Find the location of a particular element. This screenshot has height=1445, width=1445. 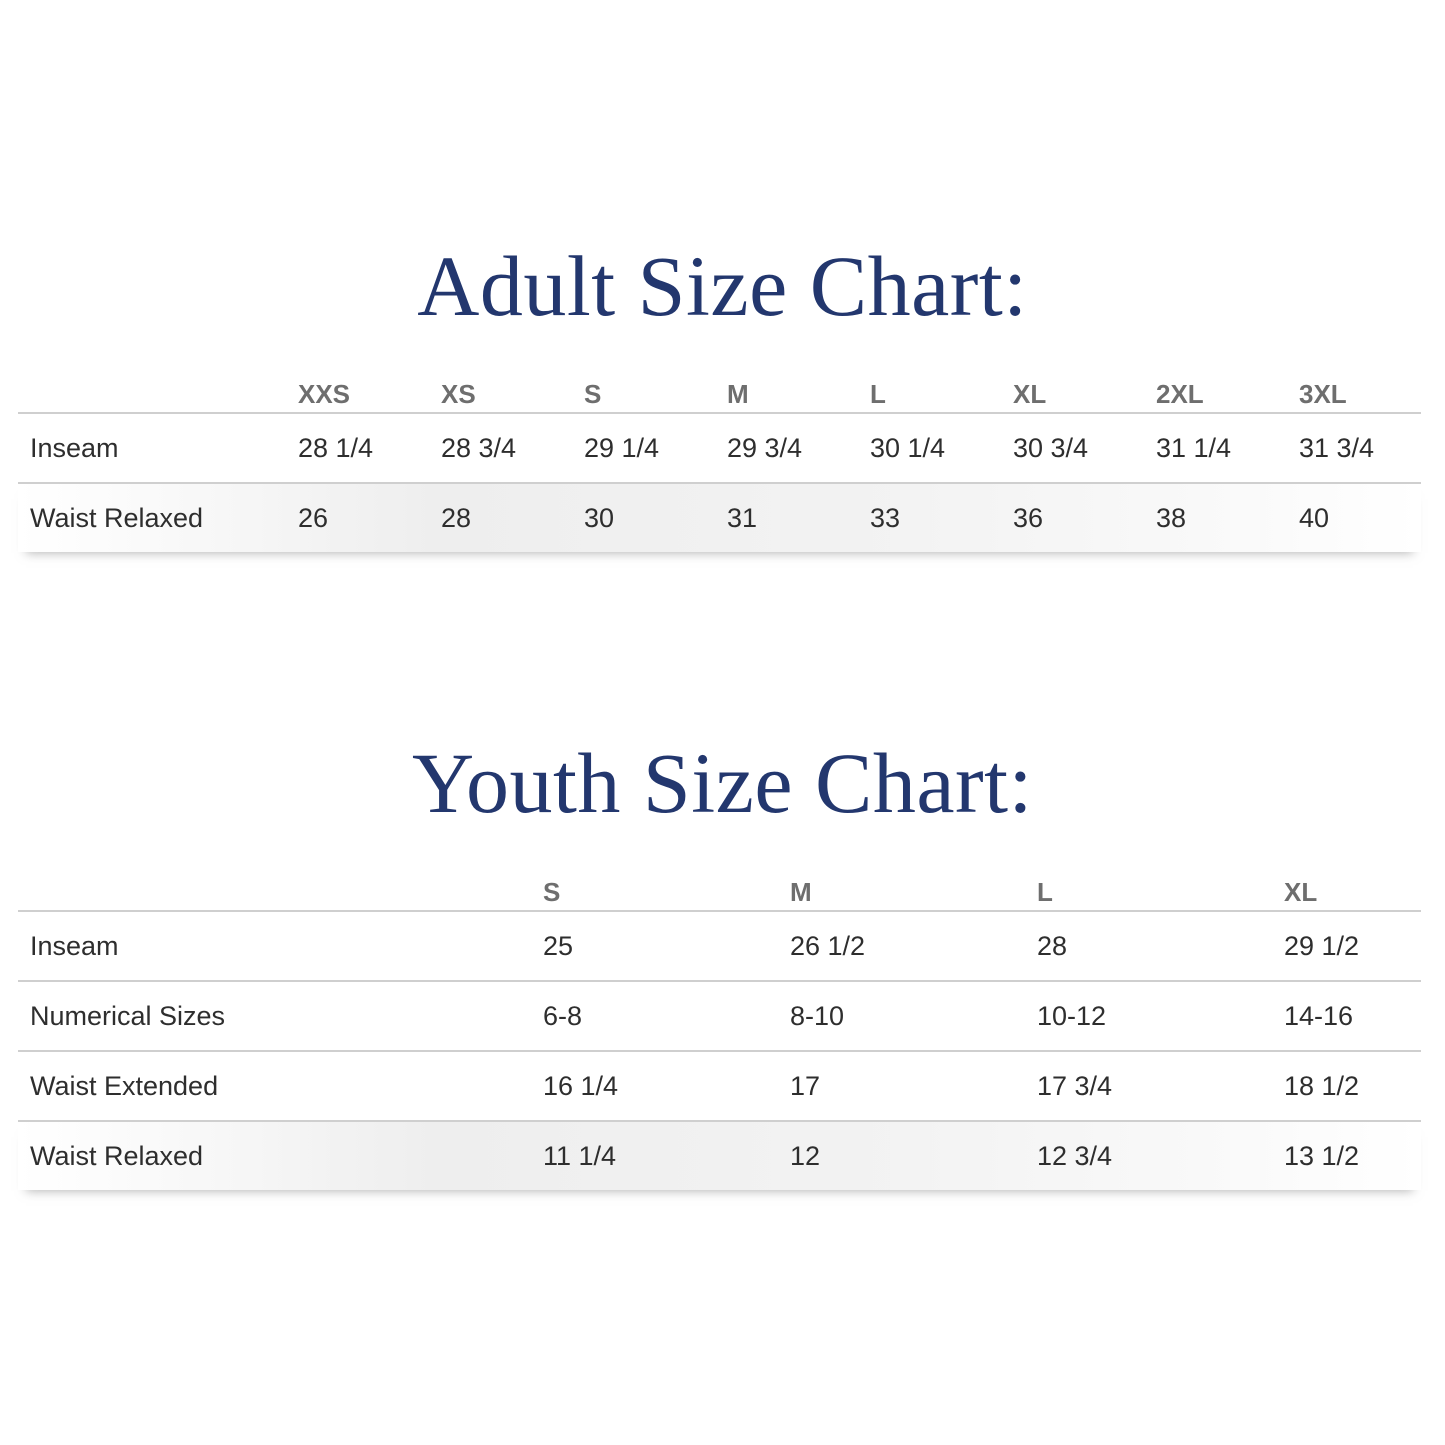

adult-column-header-m: M is located at coordinates (738, 394).